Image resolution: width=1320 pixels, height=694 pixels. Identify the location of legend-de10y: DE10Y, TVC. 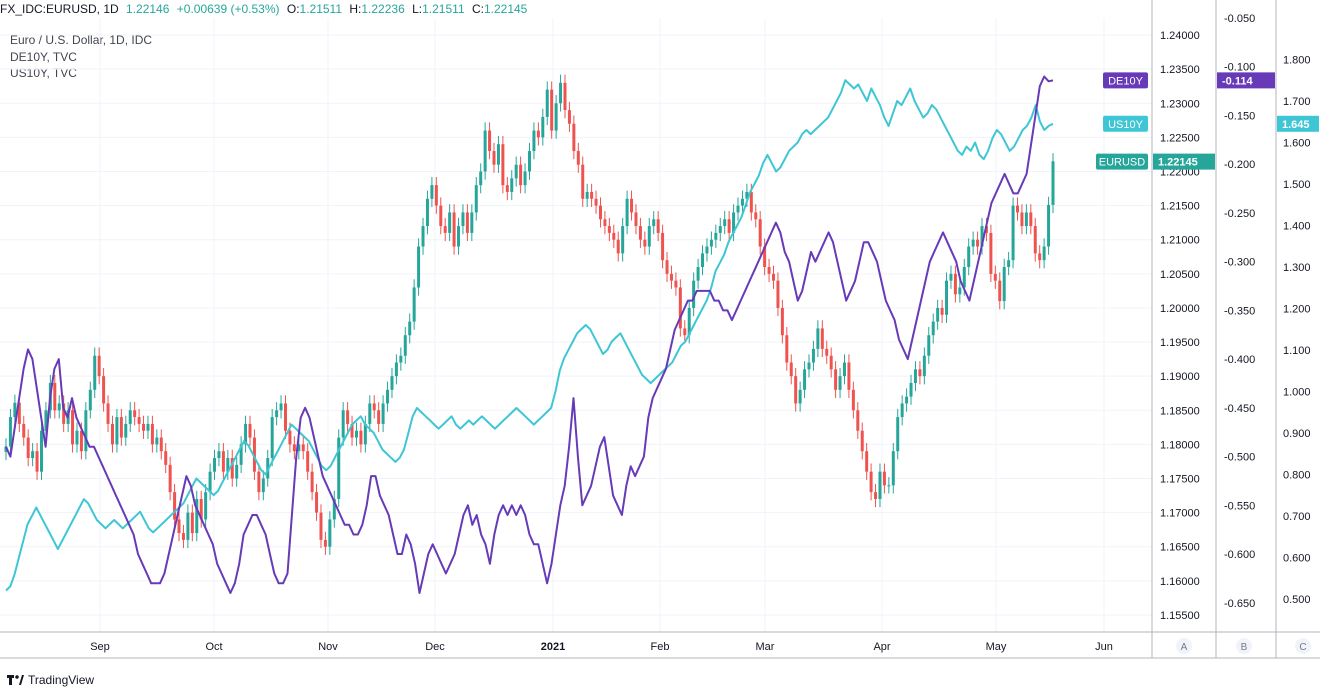
(43, 56).